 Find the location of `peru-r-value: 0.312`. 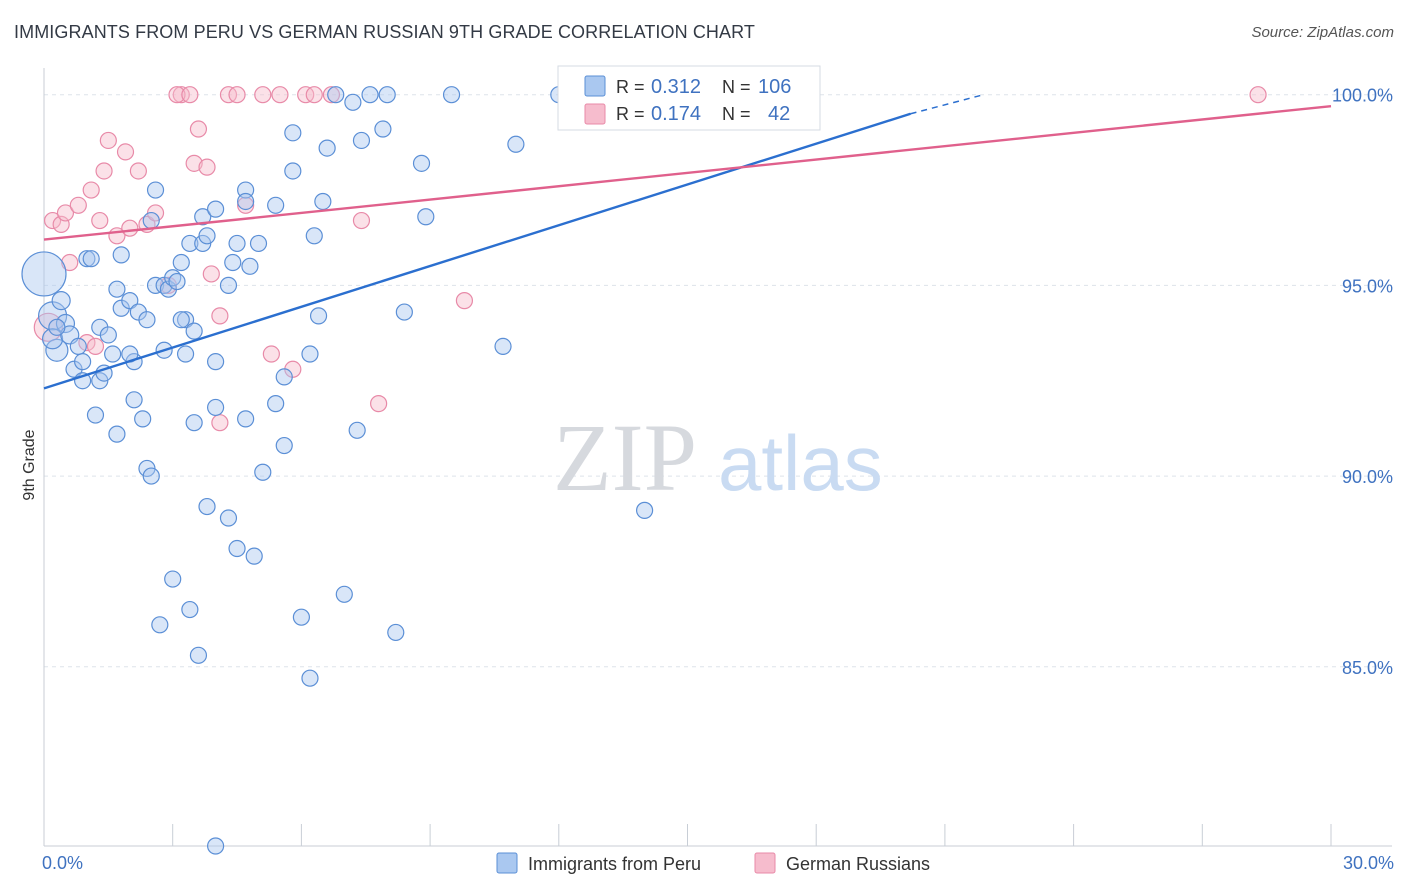

peru-r-value: 0.312 is located at coordinates (676, 87).